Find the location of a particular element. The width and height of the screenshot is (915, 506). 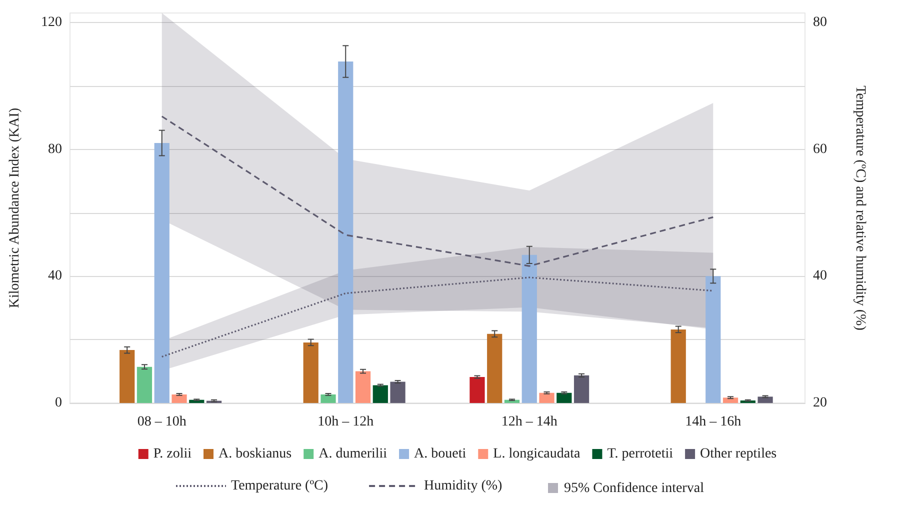

y-tick-label: 120 is located at coordinates (51, 22).